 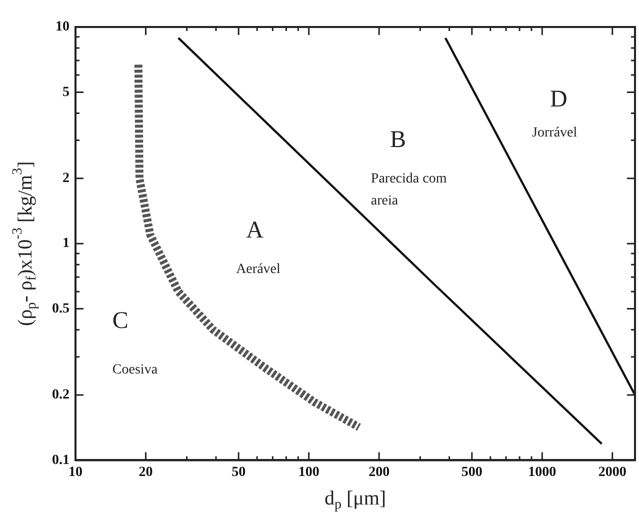 What do you see at coordinates (61, 308) in the screenshot?
I see `y-tick-label: 0.5` at bounding box center [61, 308].